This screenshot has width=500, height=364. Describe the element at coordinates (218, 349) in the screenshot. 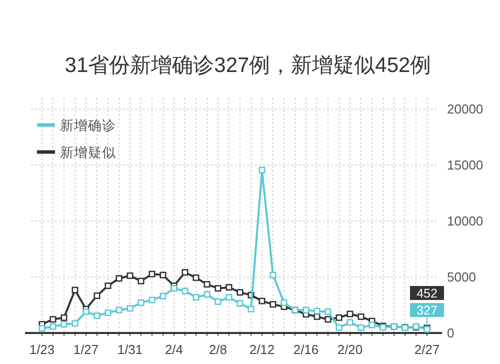

I see `x-tick-label: 2/8` at that location.